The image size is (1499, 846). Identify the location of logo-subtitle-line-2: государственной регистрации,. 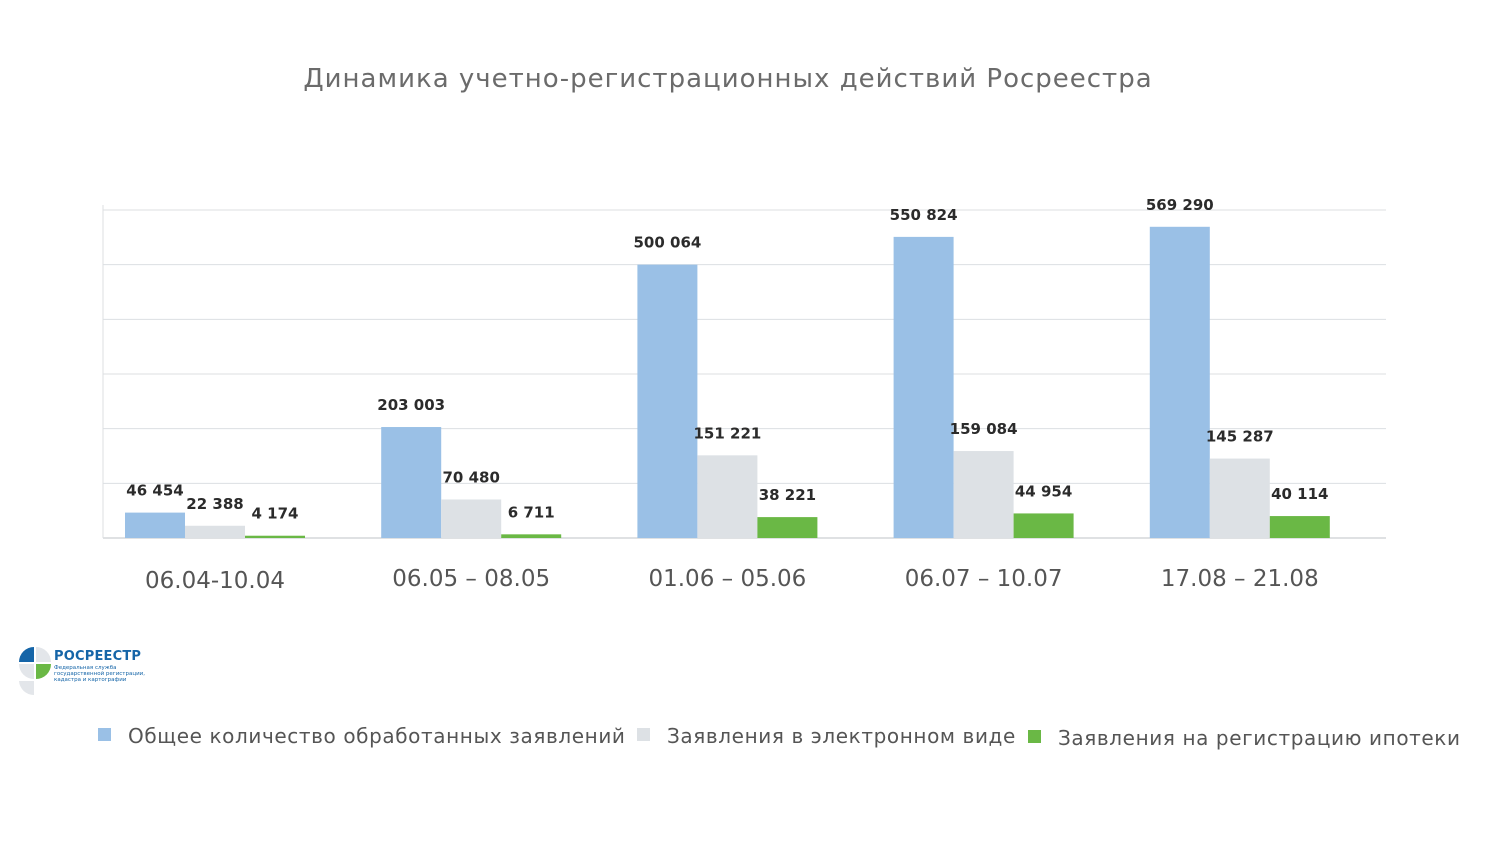
(99, 674).